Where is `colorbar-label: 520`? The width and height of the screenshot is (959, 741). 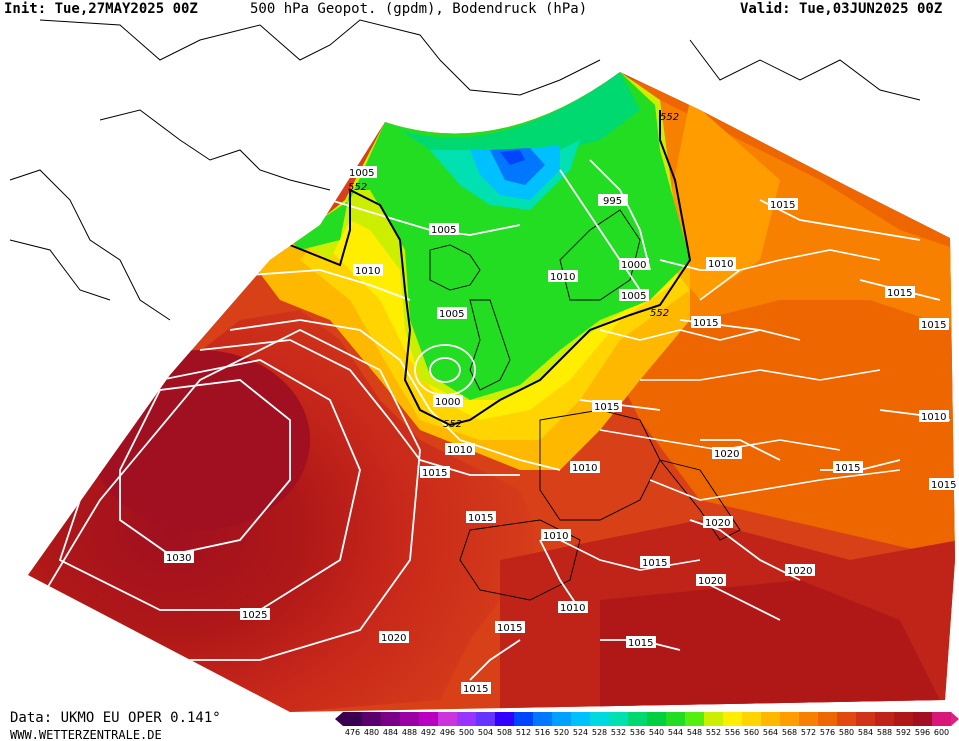
colorbar-label: 520 is located at coordinates (561, 732).